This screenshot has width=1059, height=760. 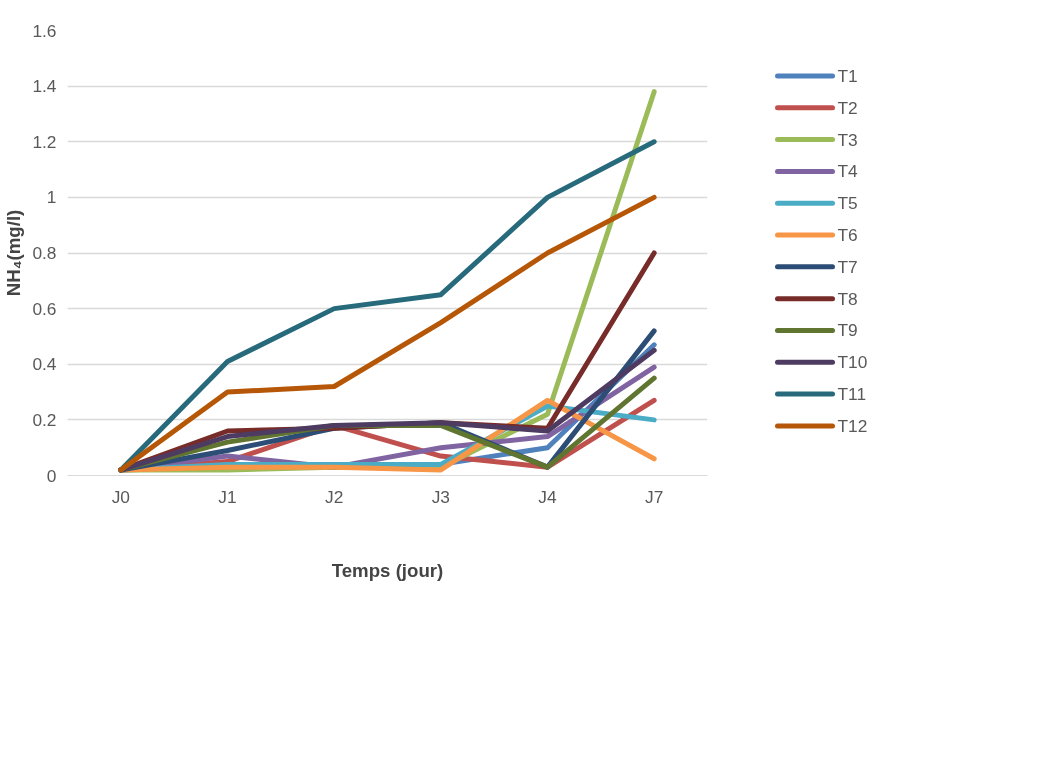 I want to click on y-tick-label: 0, so click(x=51, y=475).